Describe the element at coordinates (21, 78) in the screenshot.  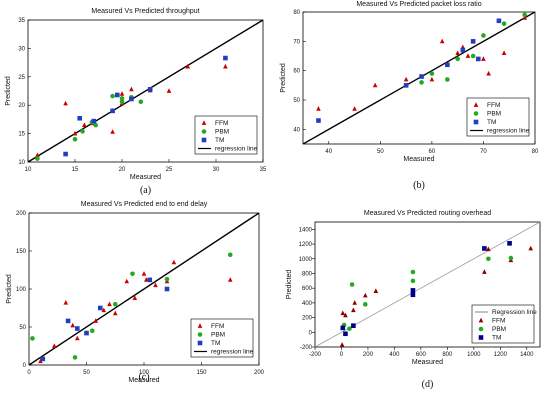
I see `y-tick-label: 25` at that location.